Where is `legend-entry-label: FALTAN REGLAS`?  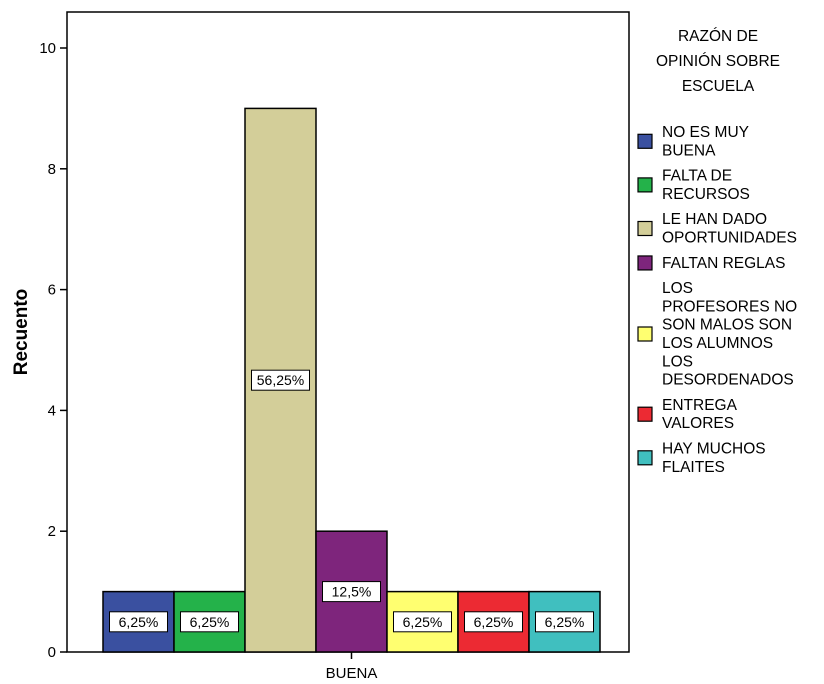 legend-entry-label: FALTAN REGLAS is located at coordinates (723, 263).